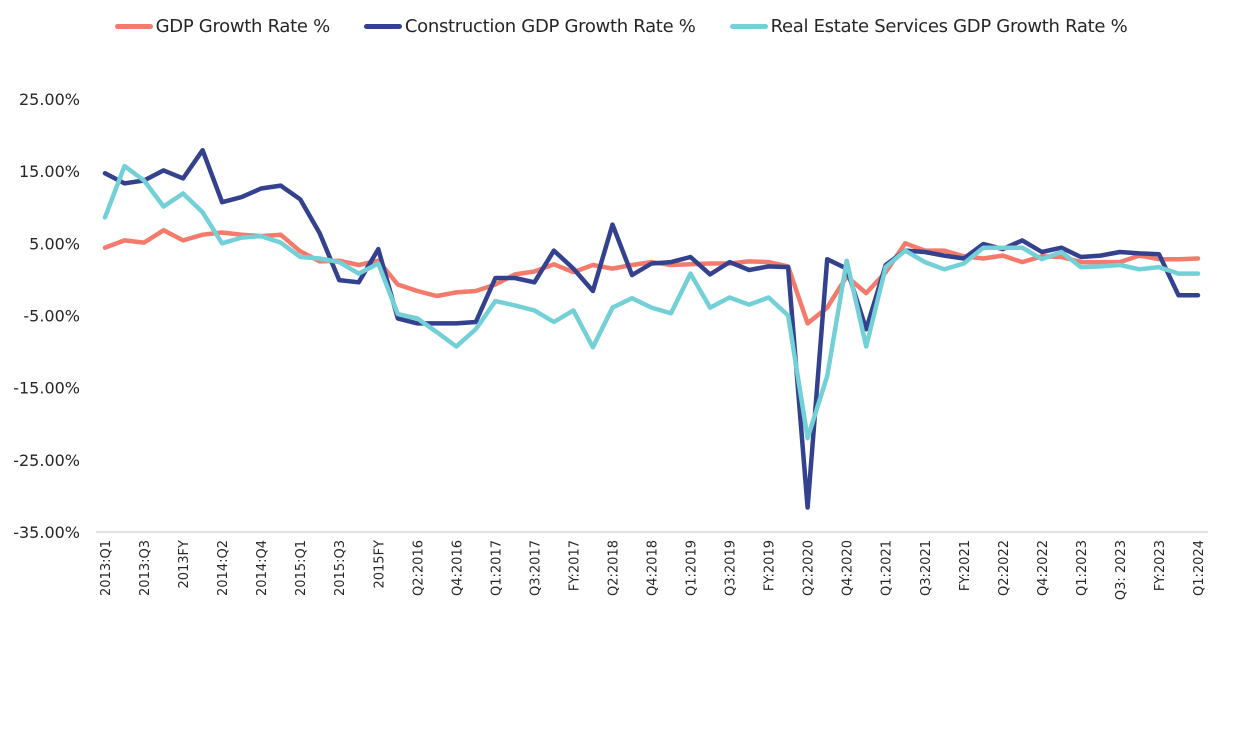 The image size is (1242, 750). Describe the element at coordinates (145, 568) in the screenshot. I see `x-tick-label: 2013:Q3` at that location.